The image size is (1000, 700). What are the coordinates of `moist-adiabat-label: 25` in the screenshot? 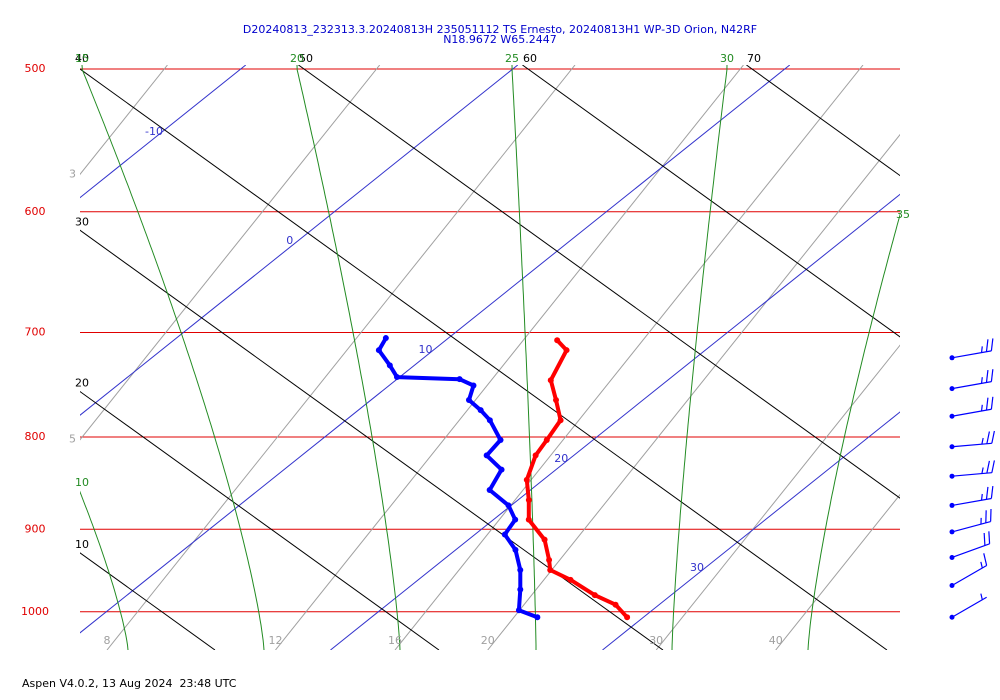 It's located at (512, 58).